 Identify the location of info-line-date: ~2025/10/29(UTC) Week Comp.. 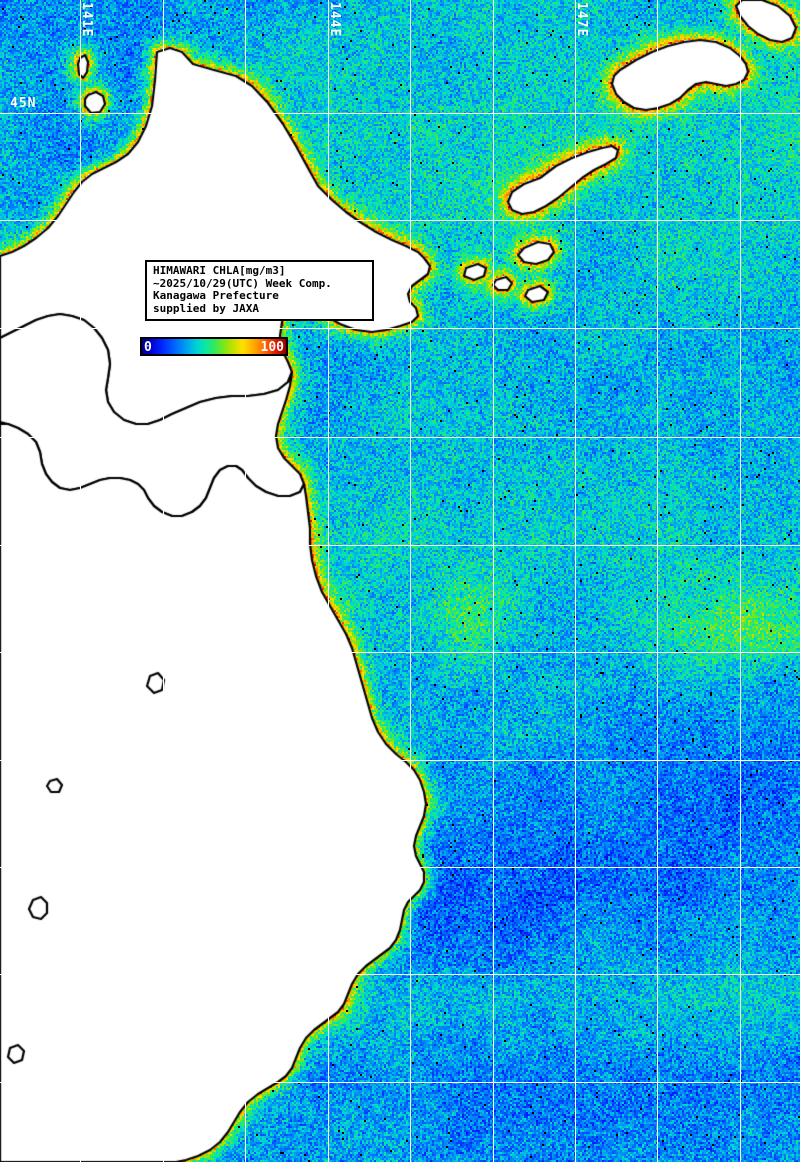
(242, 283).